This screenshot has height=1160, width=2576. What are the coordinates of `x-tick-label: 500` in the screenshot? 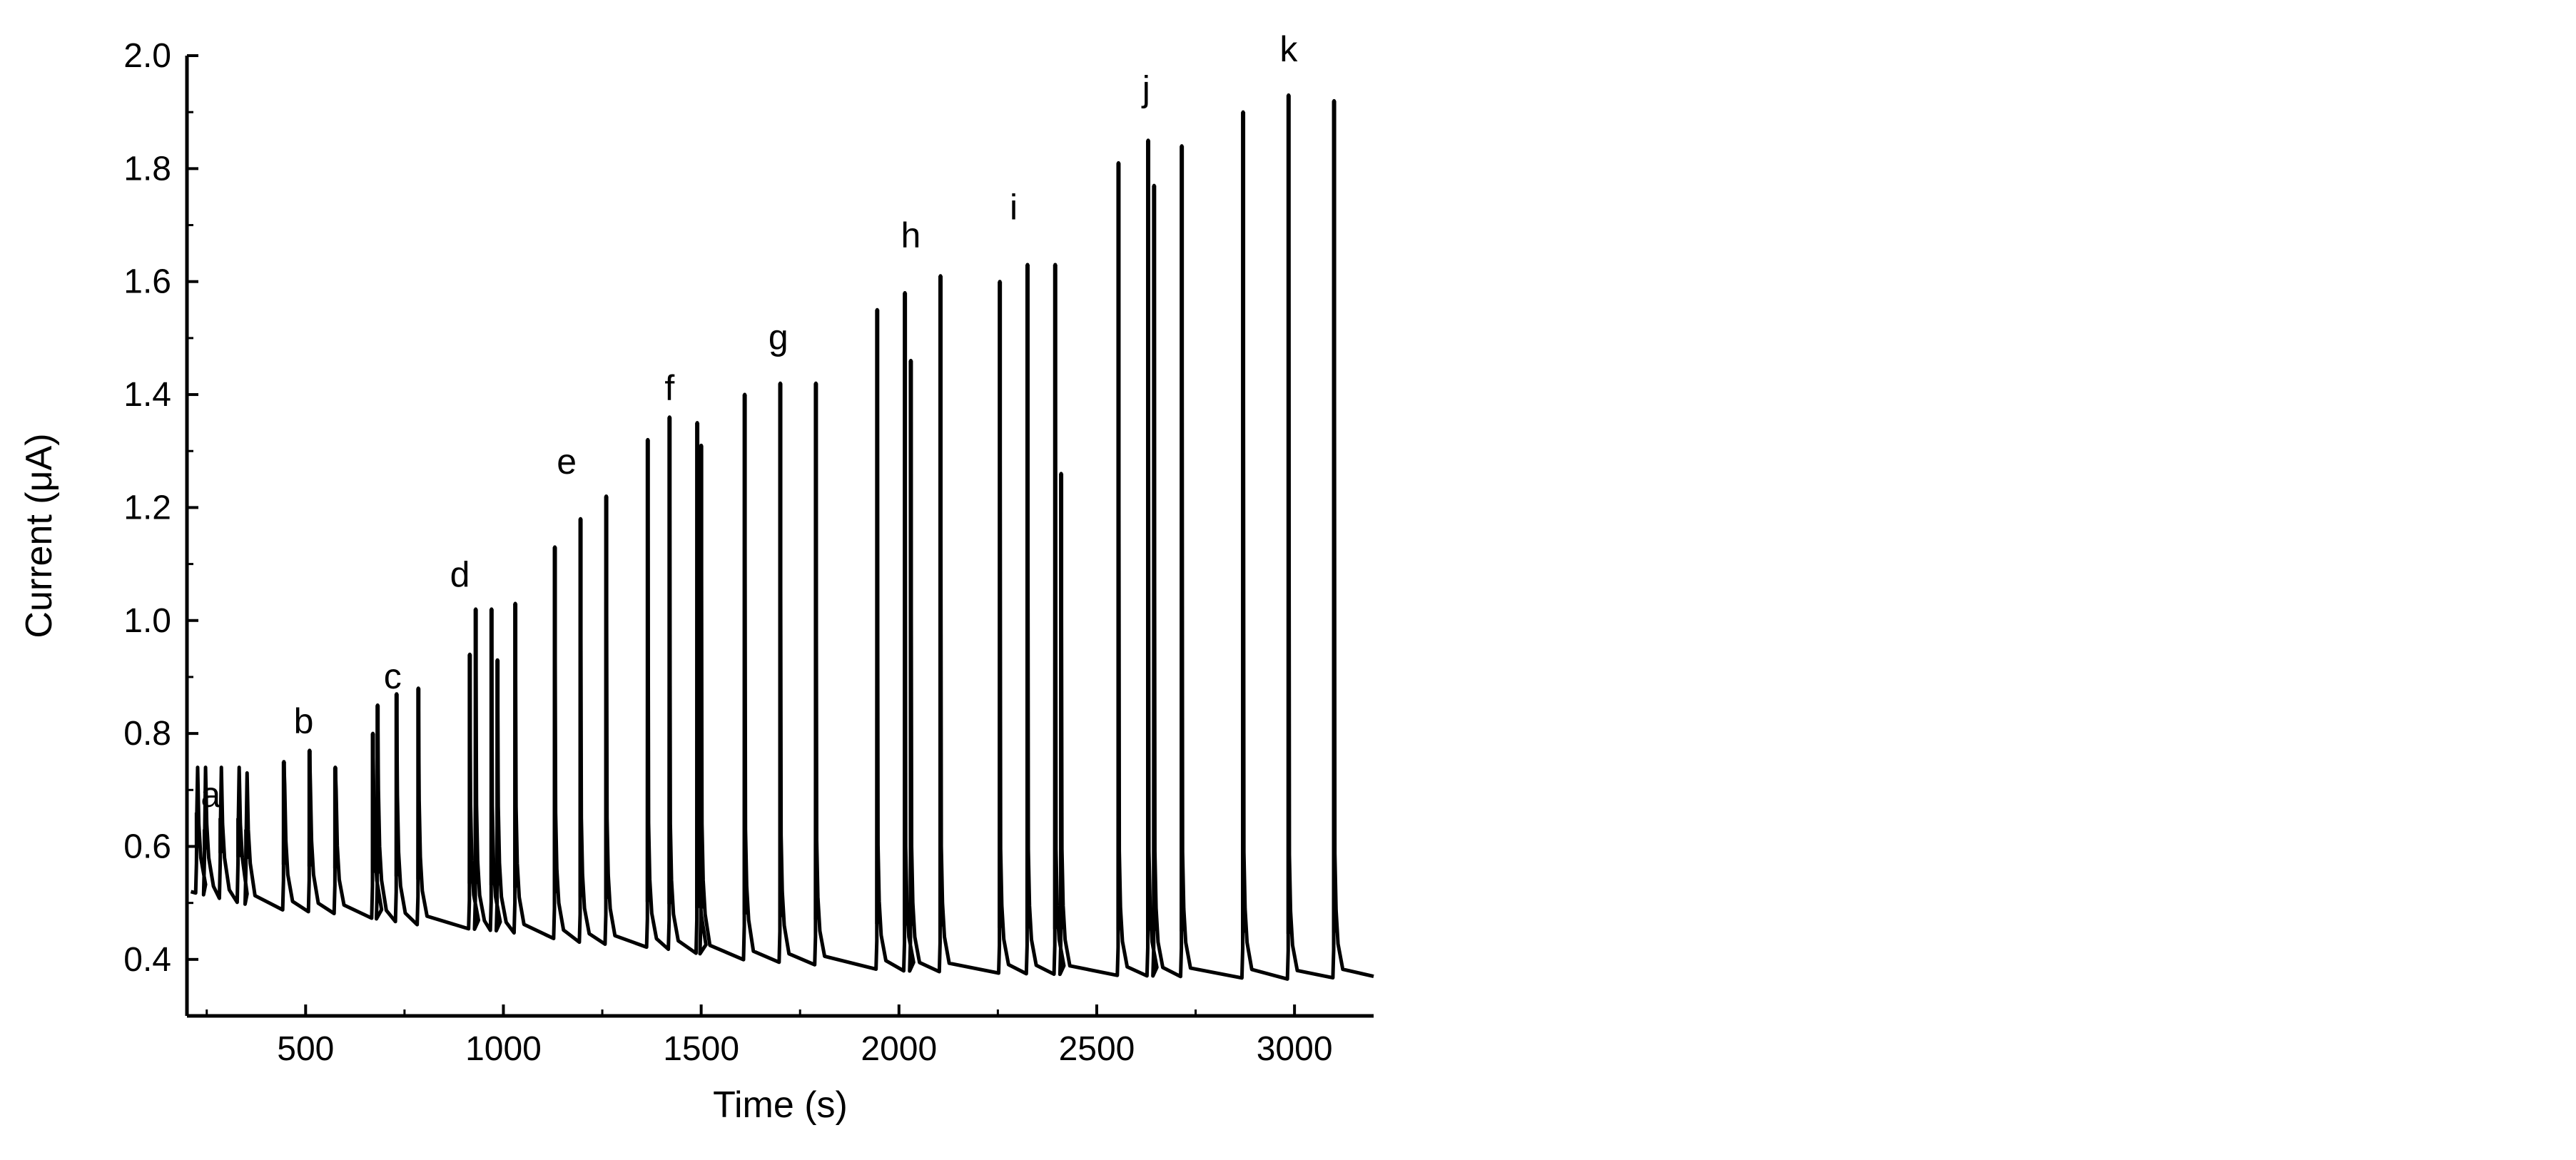 It's located at (305, 1049).